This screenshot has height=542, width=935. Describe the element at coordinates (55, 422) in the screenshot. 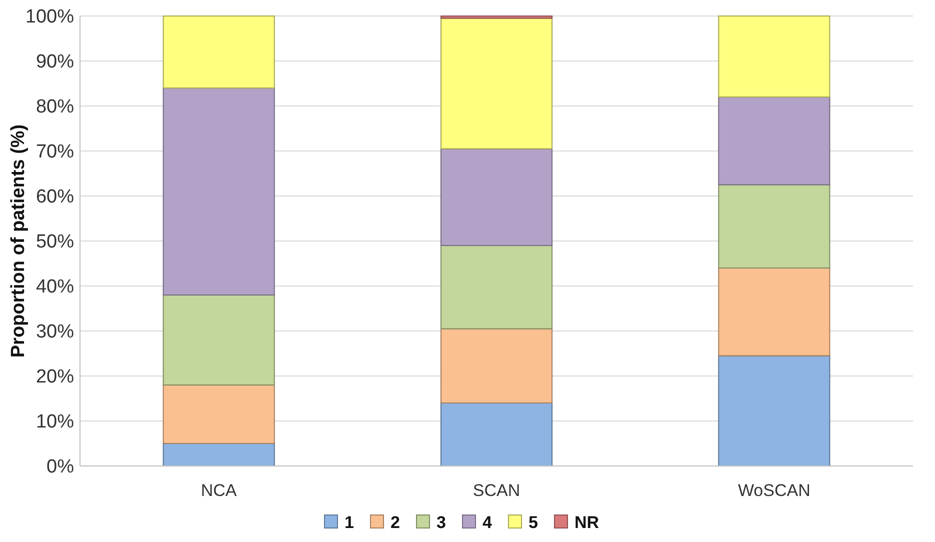

I see `y-tick-label: 10%` at that location.